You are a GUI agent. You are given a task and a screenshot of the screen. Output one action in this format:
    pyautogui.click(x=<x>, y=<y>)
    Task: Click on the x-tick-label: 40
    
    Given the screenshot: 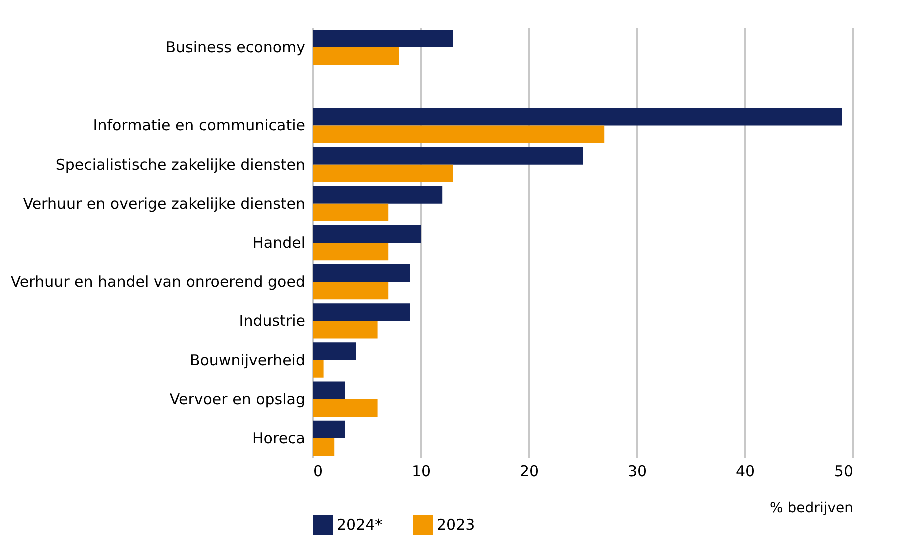 What is the action you would take?
    pyautogui.click(x=746, y=471)
    